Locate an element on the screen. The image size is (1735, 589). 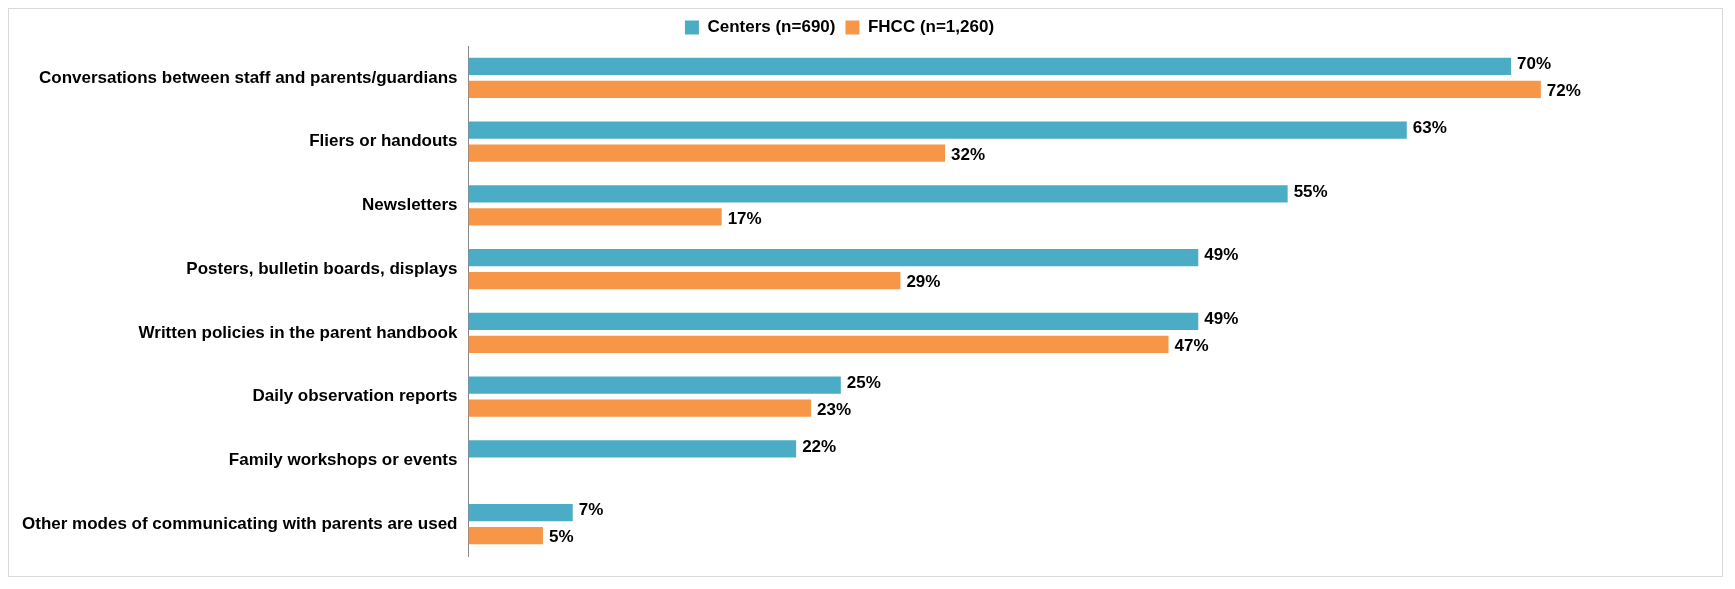
y-tick-label: Family workshops or events is located at coordinates (343, 460).